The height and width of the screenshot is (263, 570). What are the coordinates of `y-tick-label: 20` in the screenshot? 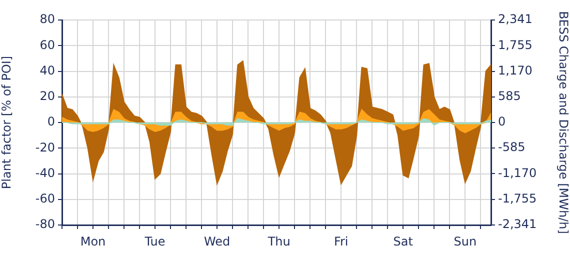 It's located at (47, 96).